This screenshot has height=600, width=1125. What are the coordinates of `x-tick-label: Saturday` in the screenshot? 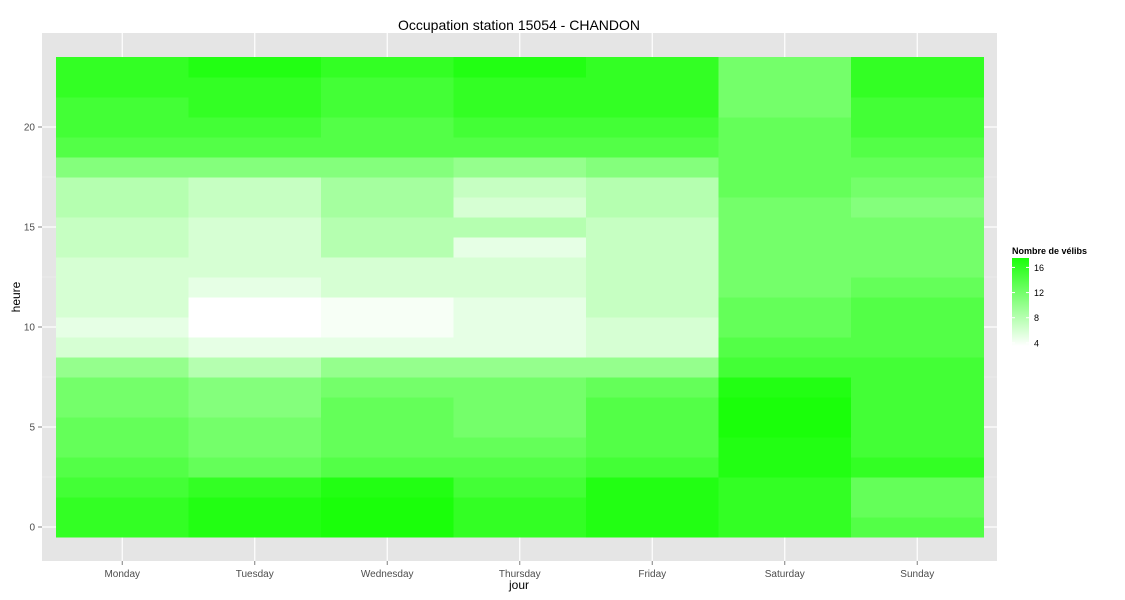 It's located at (785, 574).